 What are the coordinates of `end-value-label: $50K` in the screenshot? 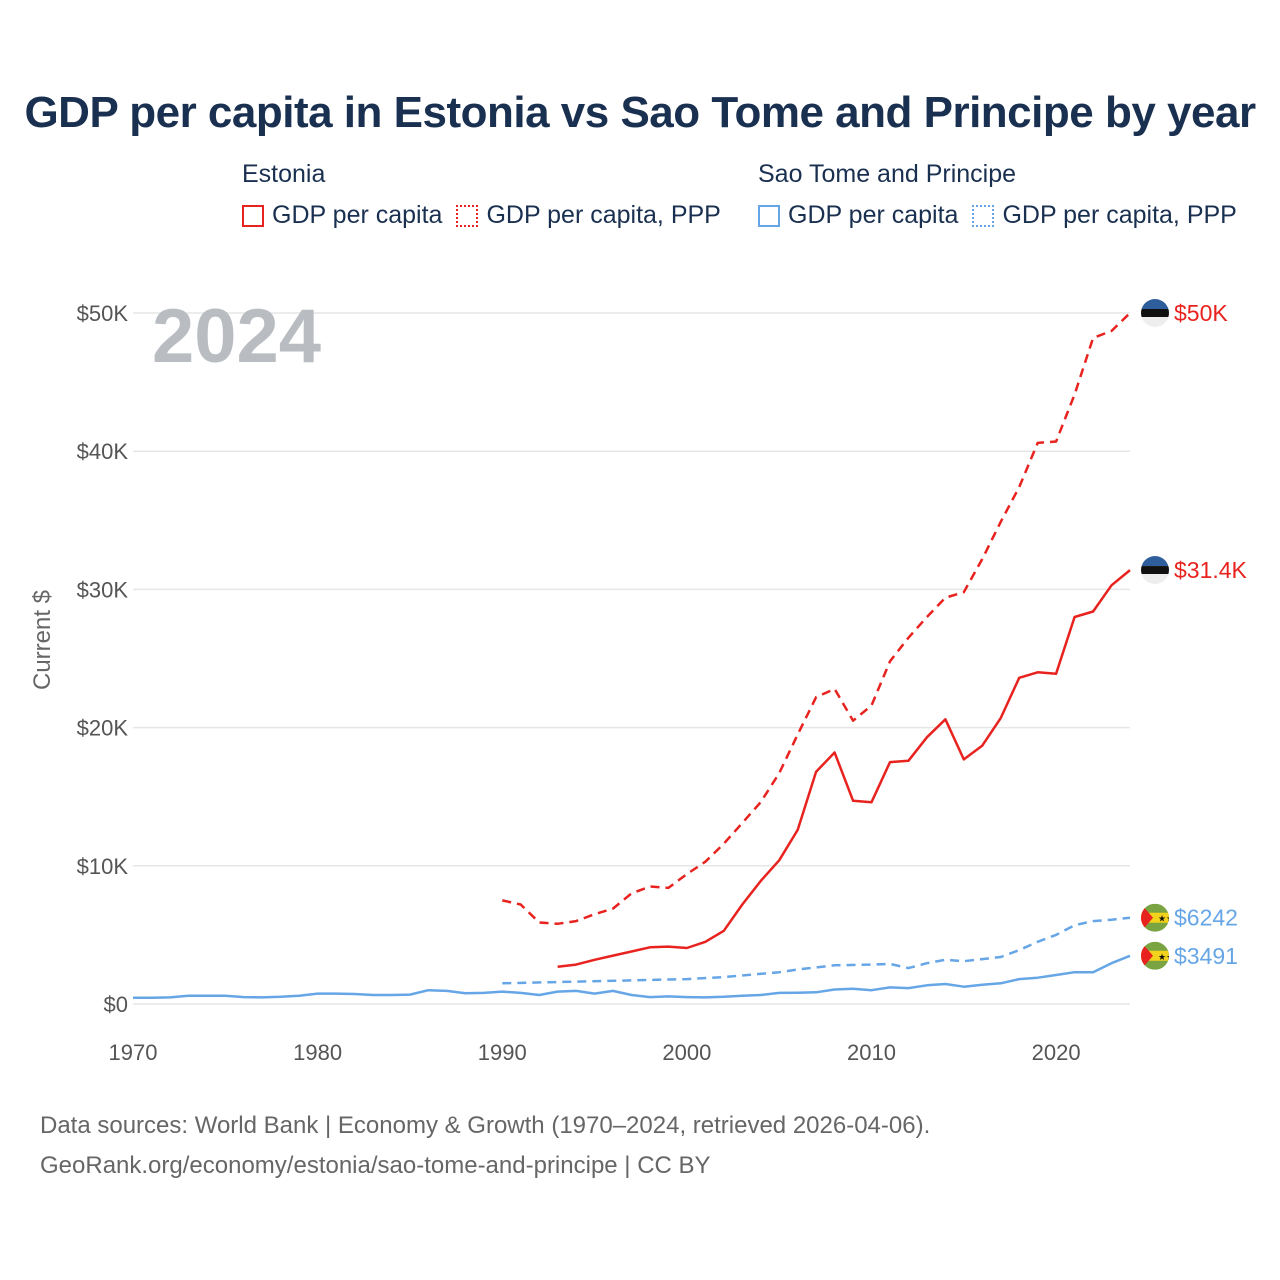 It's located at (1201, 313).